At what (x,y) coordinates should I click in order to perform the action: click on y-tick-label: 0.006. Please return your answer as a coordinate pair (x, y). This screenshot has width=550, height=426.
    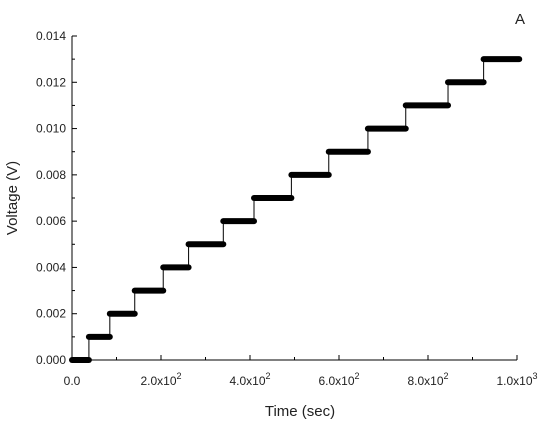
    Looking at the image, I should click on (51, 221).